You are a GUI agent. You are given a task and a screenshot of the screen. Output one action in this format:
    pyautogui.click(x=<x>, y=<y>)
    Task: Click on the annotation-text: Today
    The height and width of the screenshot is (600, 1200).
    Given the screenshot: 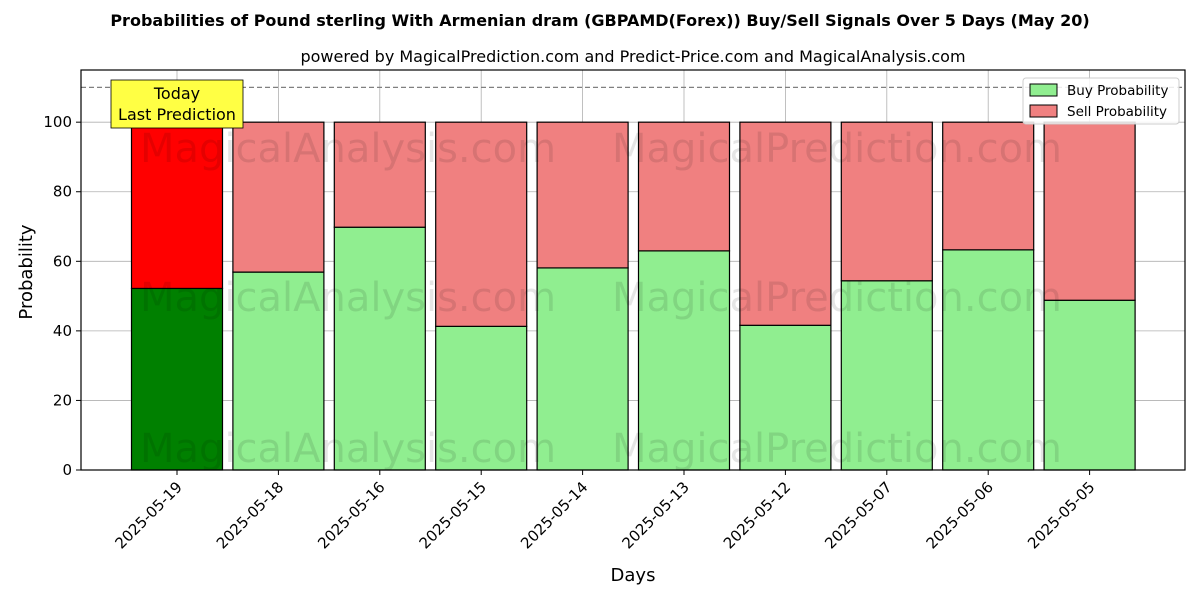 What is the action you would take?
    pyautogui.click(x=176, y=93)
    